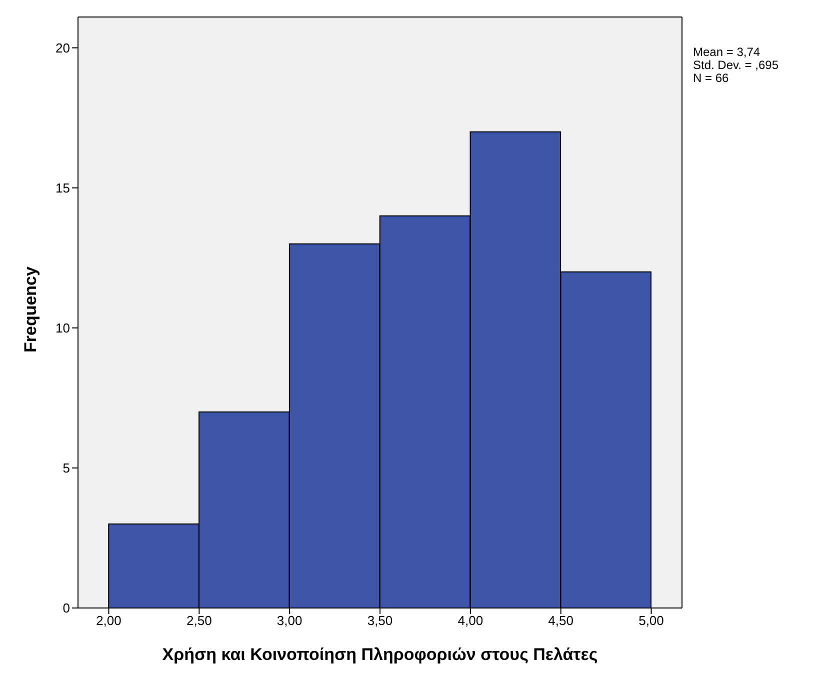 The height and width of the screenshot is (700, 827). What do you see at coordinates (561, 620) in the screenshot?
I see `x-tick-label: 4,50` at bounding box center [561, 620].